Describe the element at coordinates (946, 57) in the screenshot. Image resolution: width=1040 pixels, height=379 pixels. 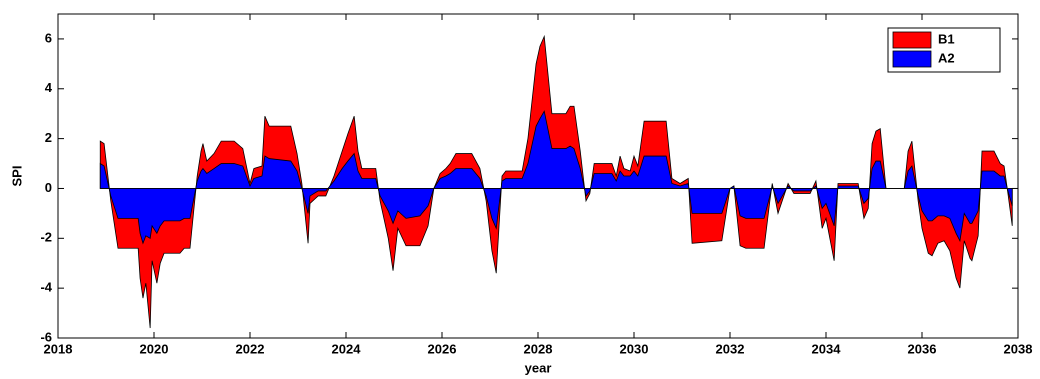
I see `legend-label: A2` at that location.